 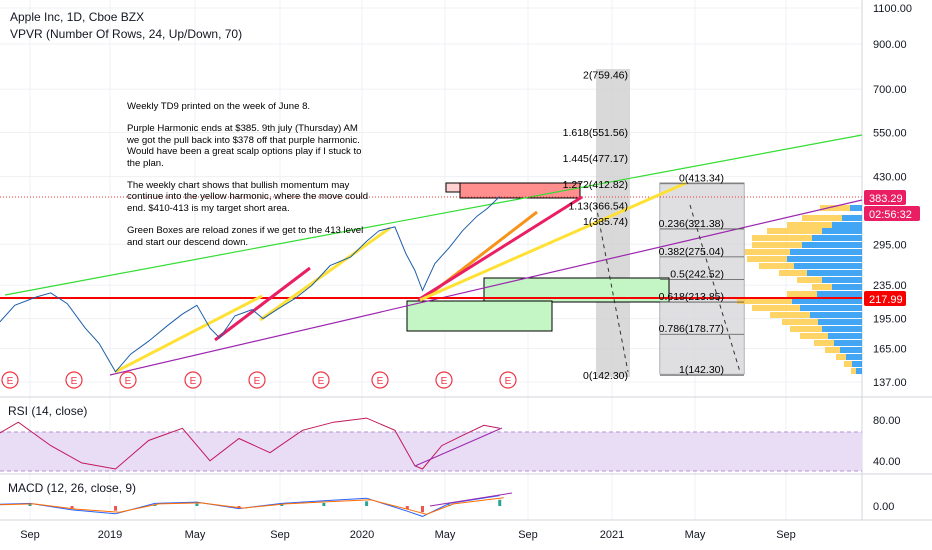 I want to click on time-tick-label: 2021, so click(x=612, y=535).